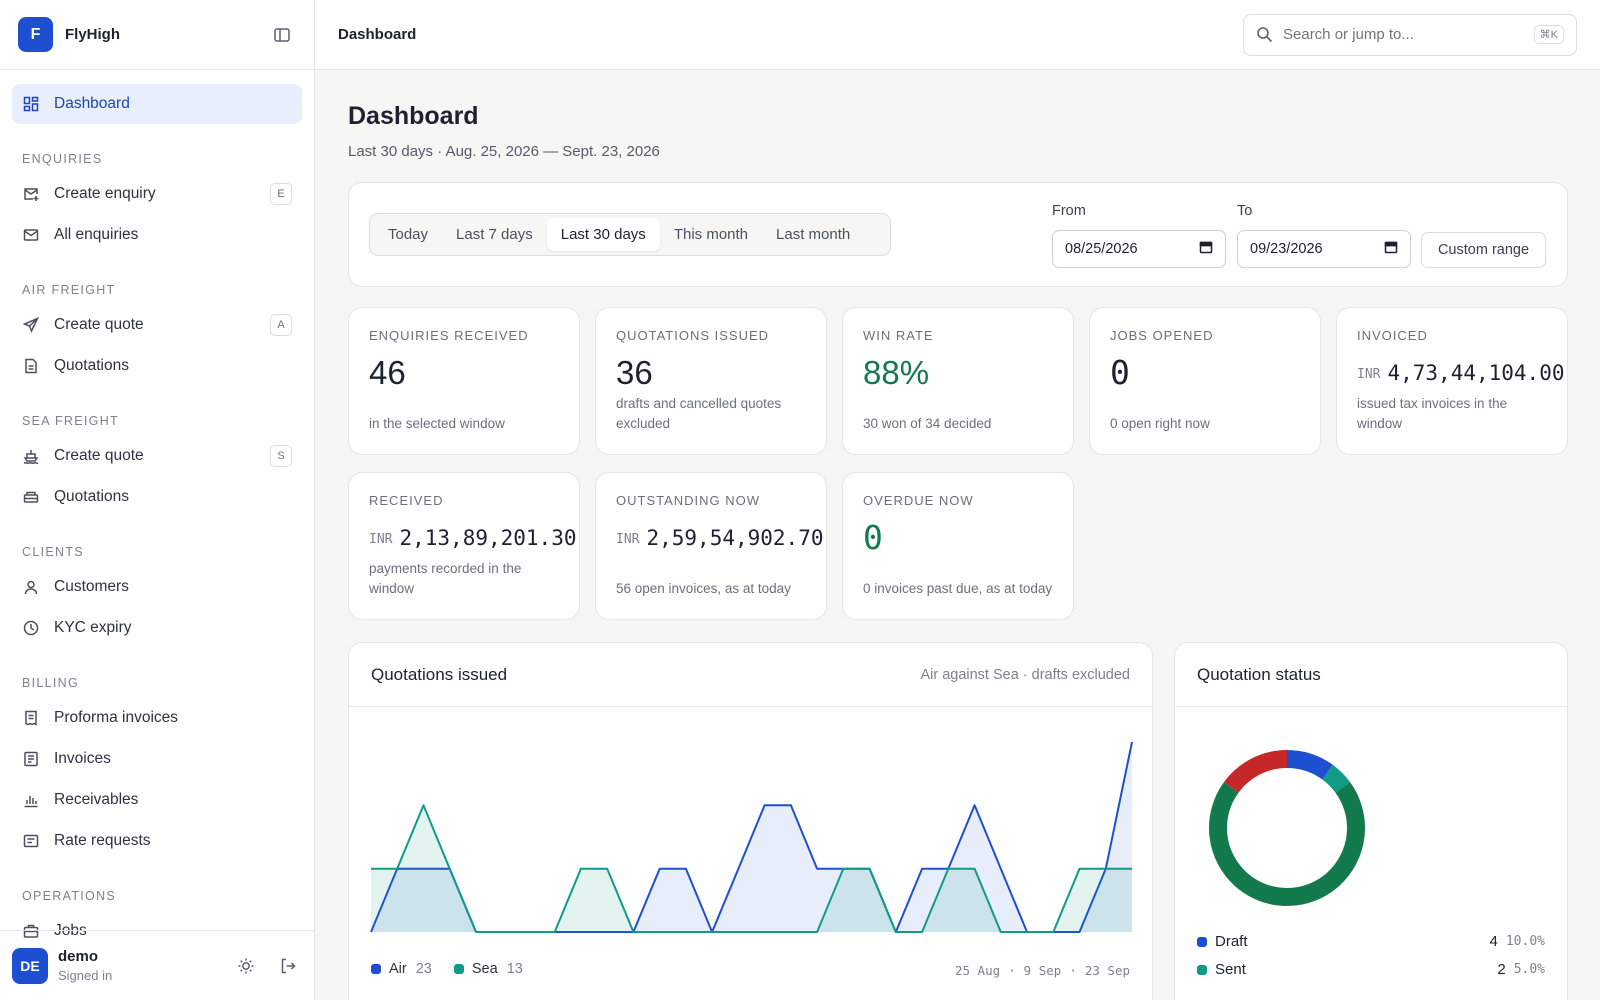  Describe the element at coordinates (281, 456) in the screenshot. I see `shortcut-badge: S` at that location.